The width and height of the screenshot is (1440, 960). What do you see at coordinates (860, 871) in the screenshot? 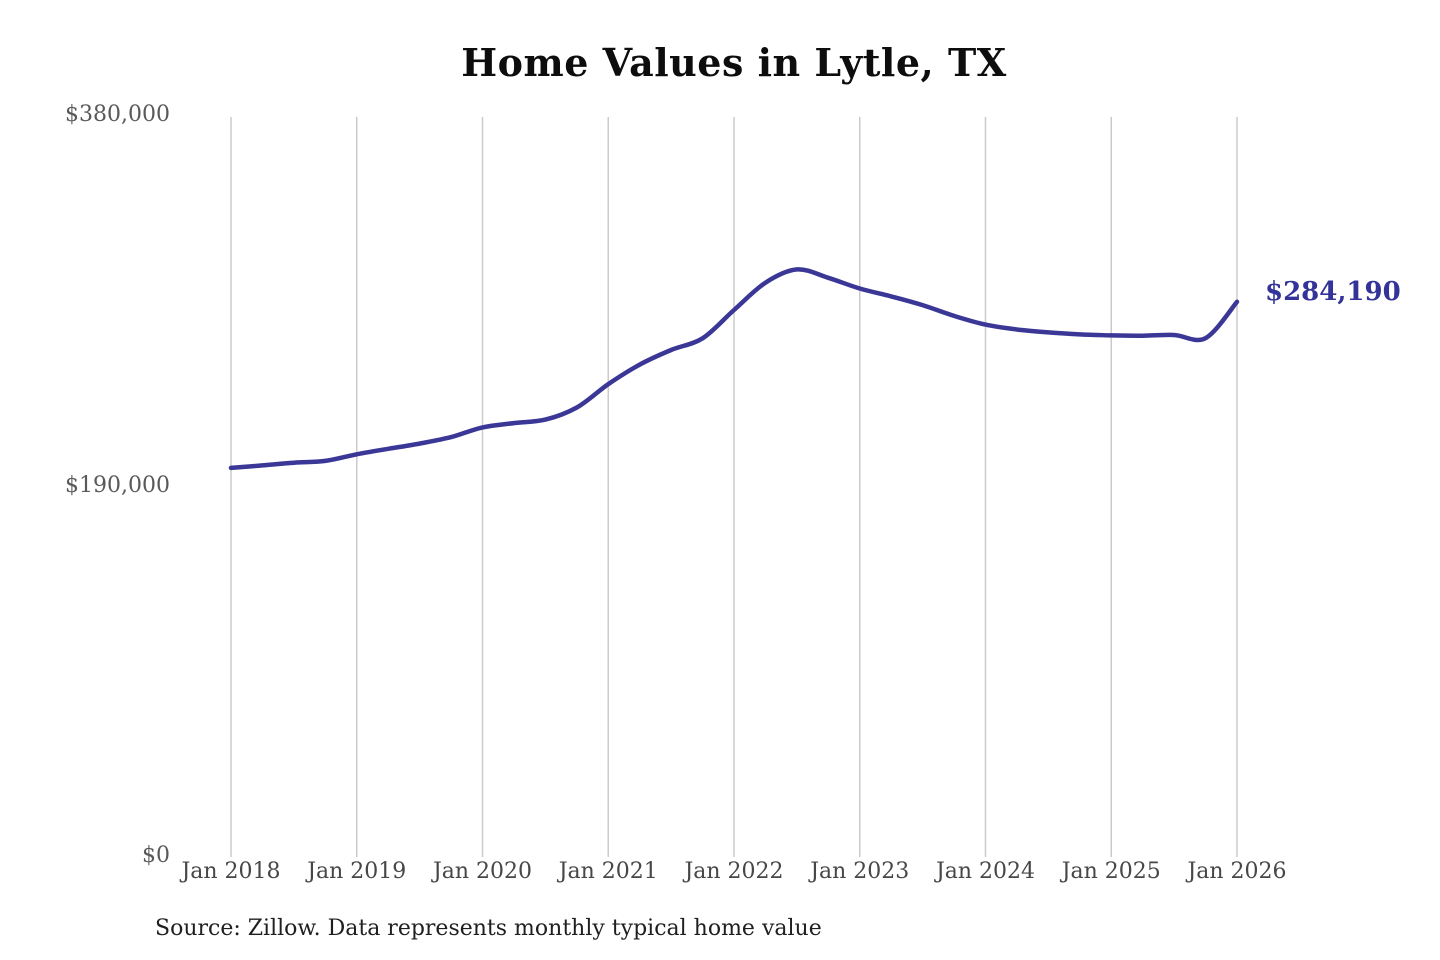
I see `x-axis-tick-label: Jan 2023` at bounding box center [860, 871].